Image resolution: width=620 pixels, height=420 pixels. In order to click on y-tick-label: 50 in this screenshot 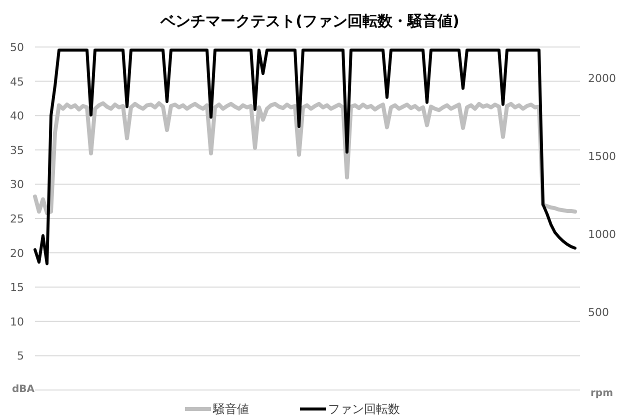, I will do `click(17, 47)`.